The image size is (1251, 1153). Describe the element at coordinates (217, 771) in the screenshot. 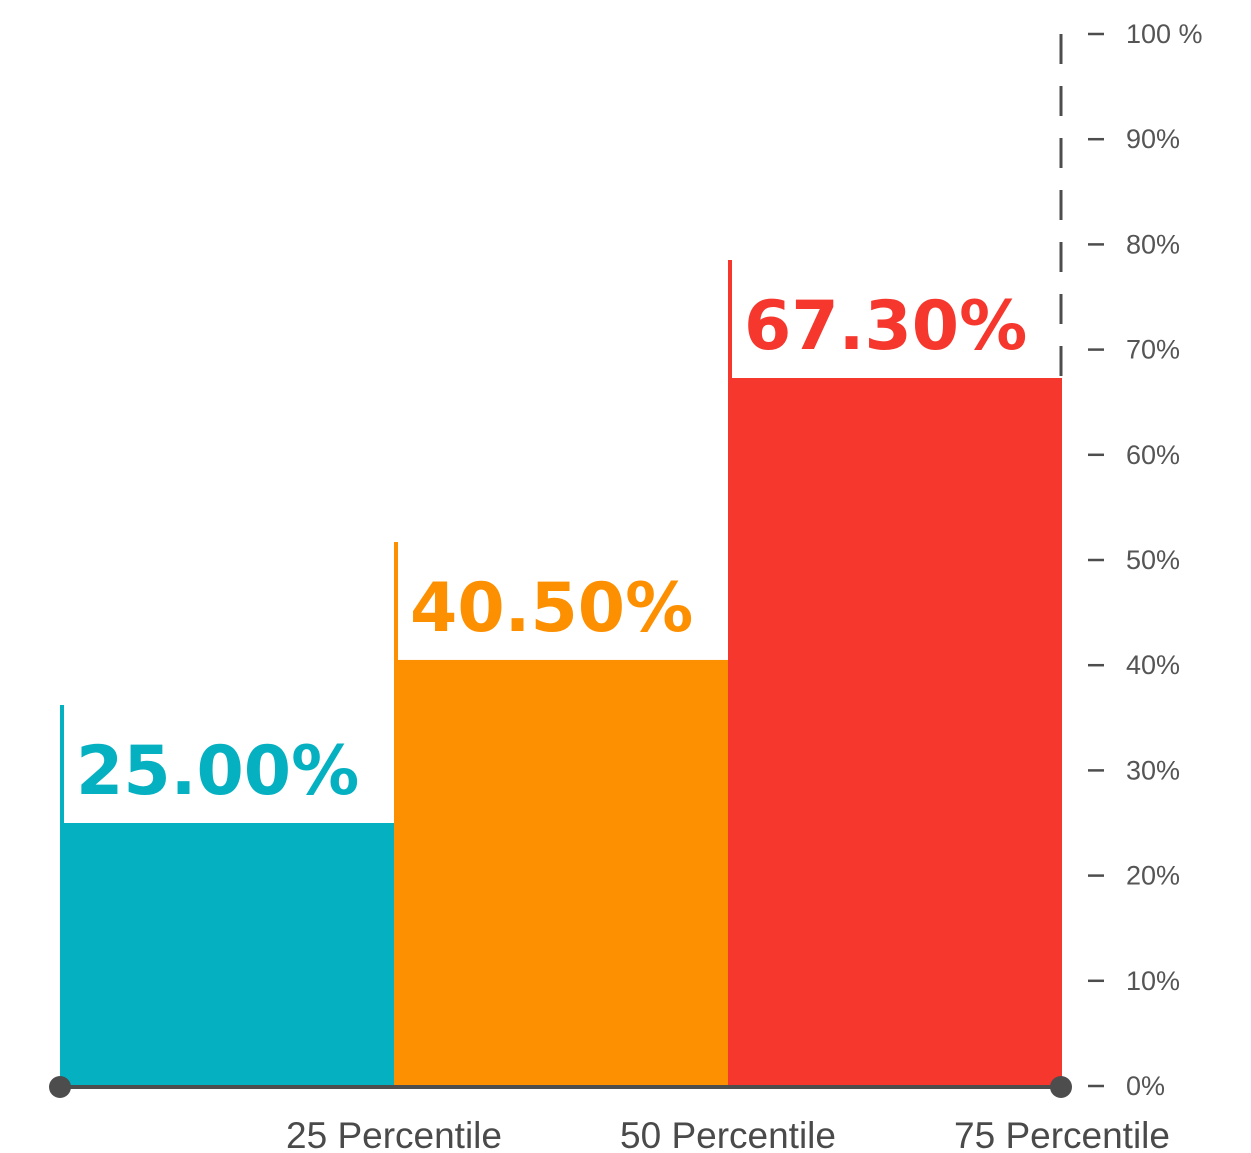

I see `bar-1-value-label: 25.00%` at that location.